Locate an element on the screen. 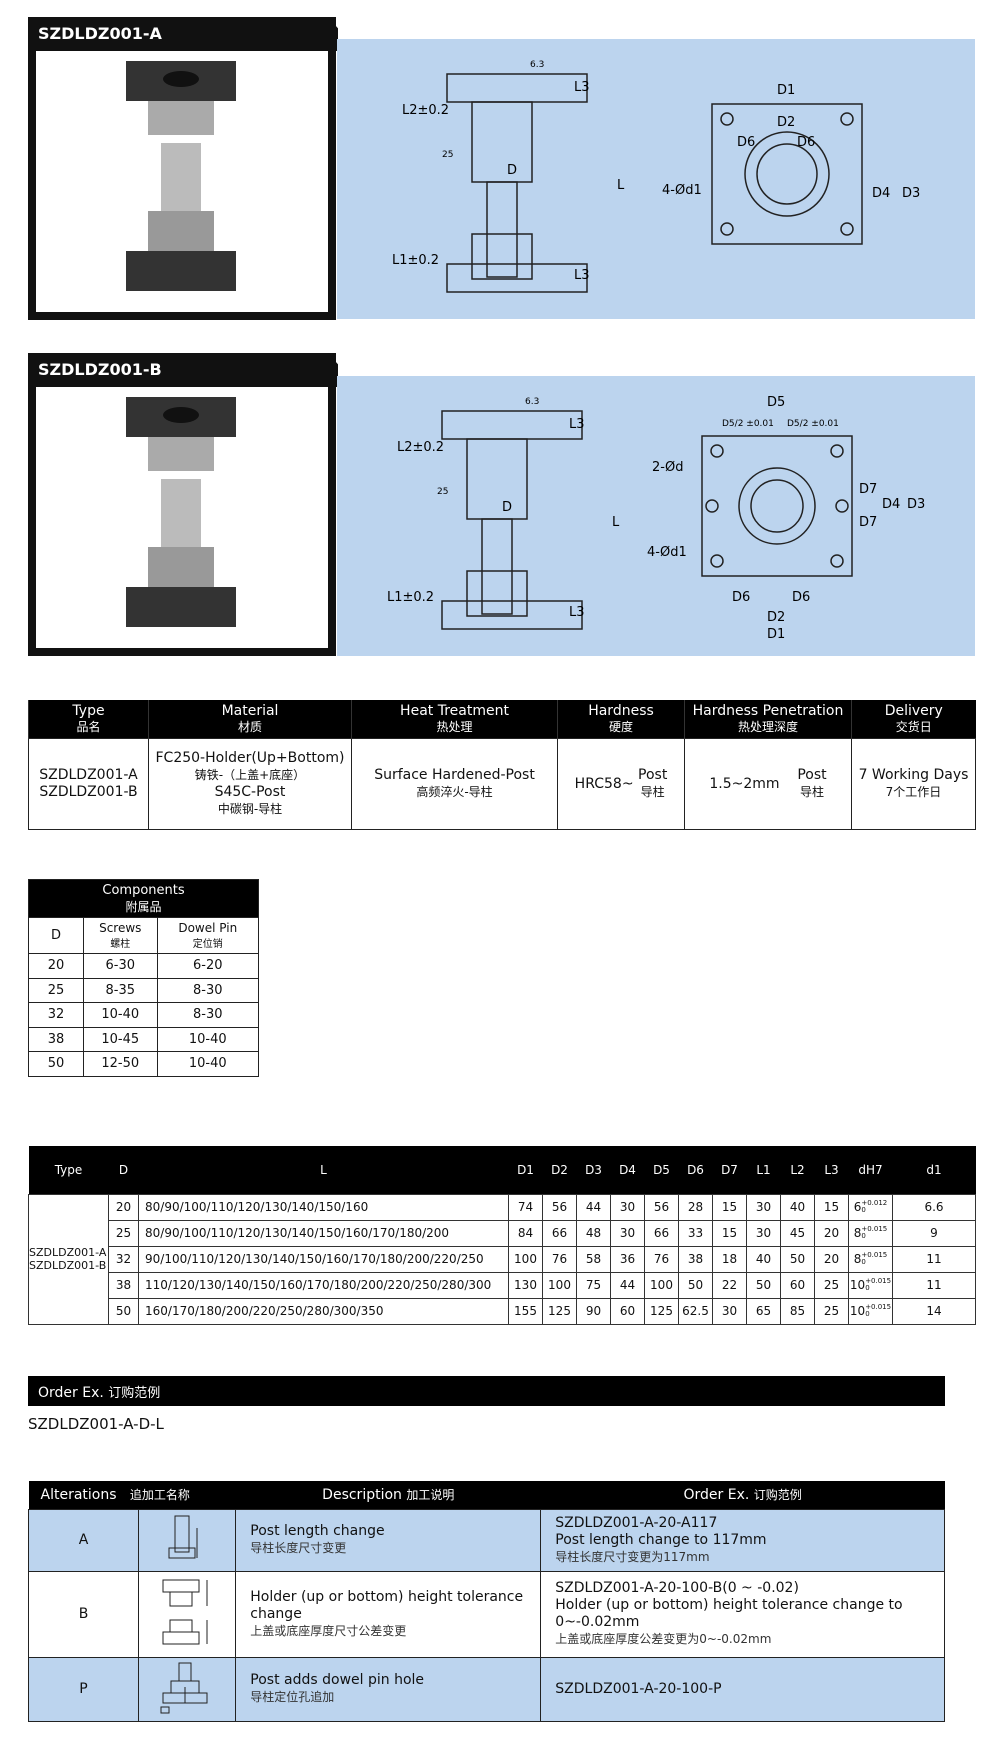  value-cell: 28 is located at coordinates (695, 1207).